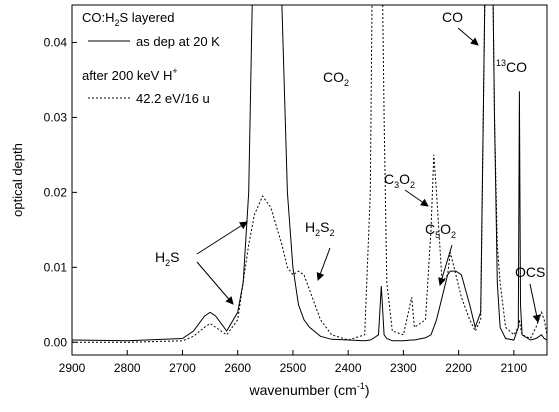 The width and height of the screenshot is (559, 412). Describe the element at coordinates (173, 98) in the screenshot. I see `legend-label: 42.2 eV/16 u` at that location.